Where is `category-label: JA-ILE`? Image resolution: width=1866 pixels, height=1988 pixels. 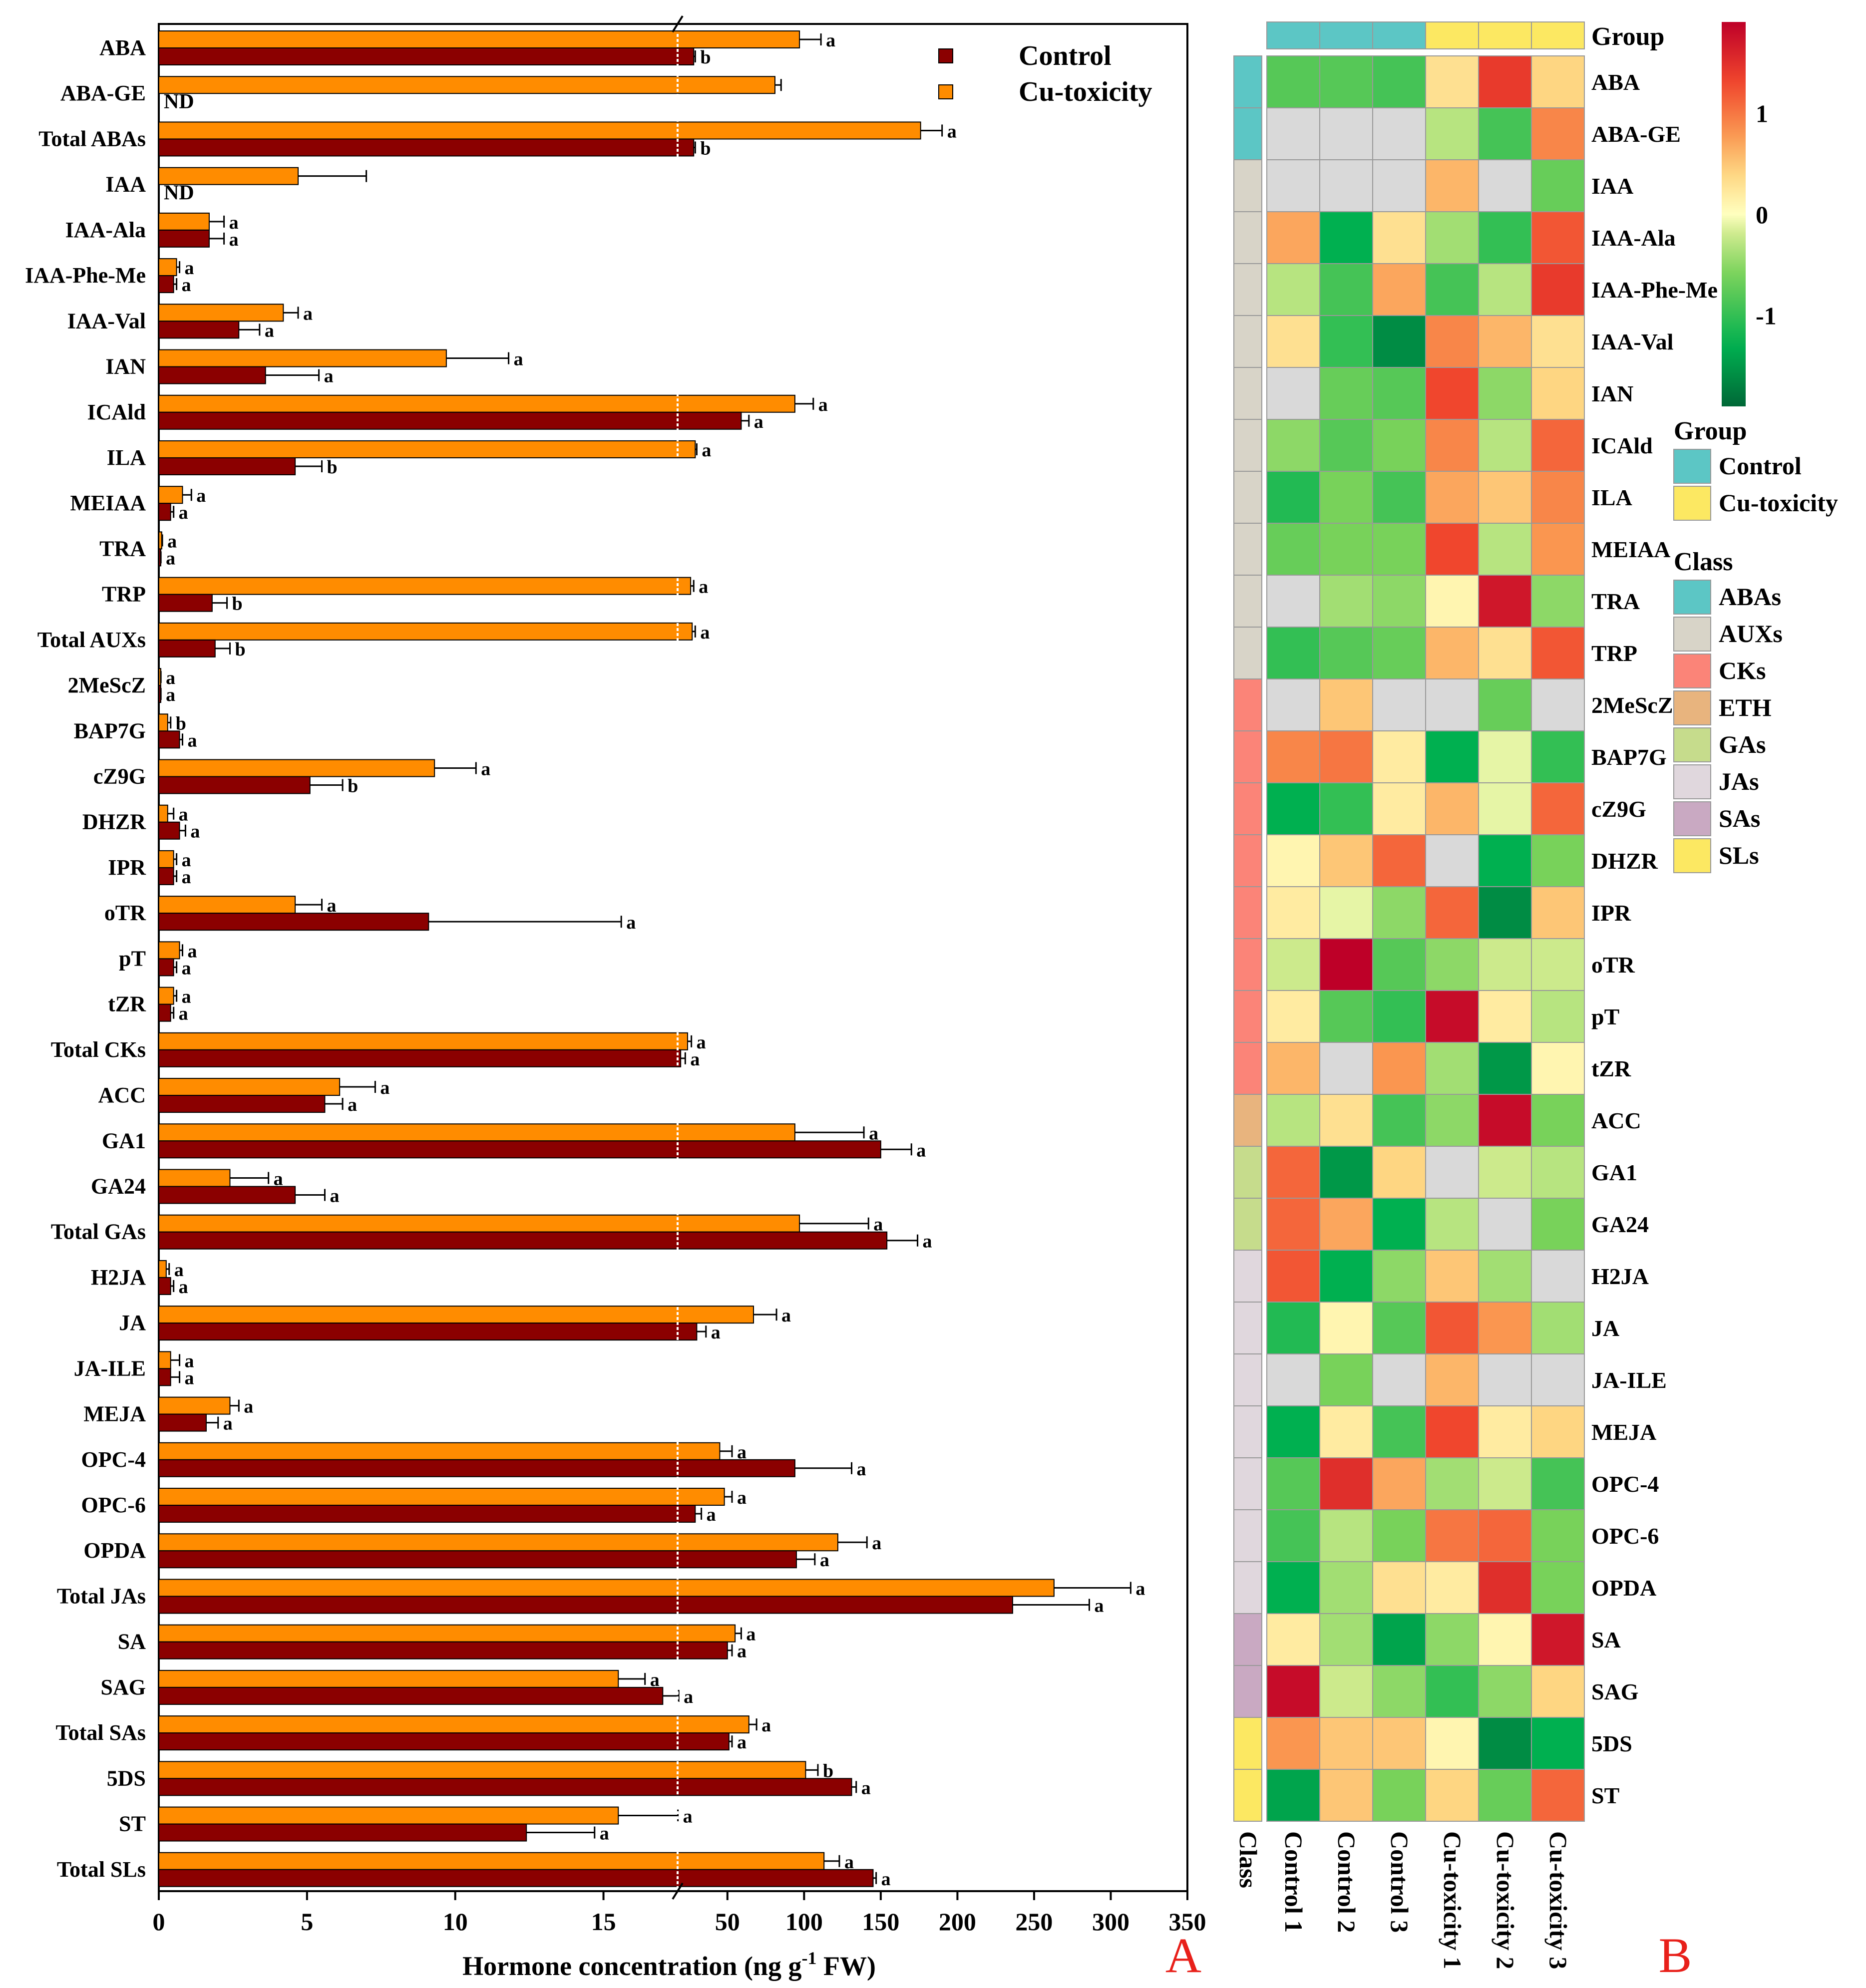 category-label: JA-ILE is located at coordinates (110, 1368).